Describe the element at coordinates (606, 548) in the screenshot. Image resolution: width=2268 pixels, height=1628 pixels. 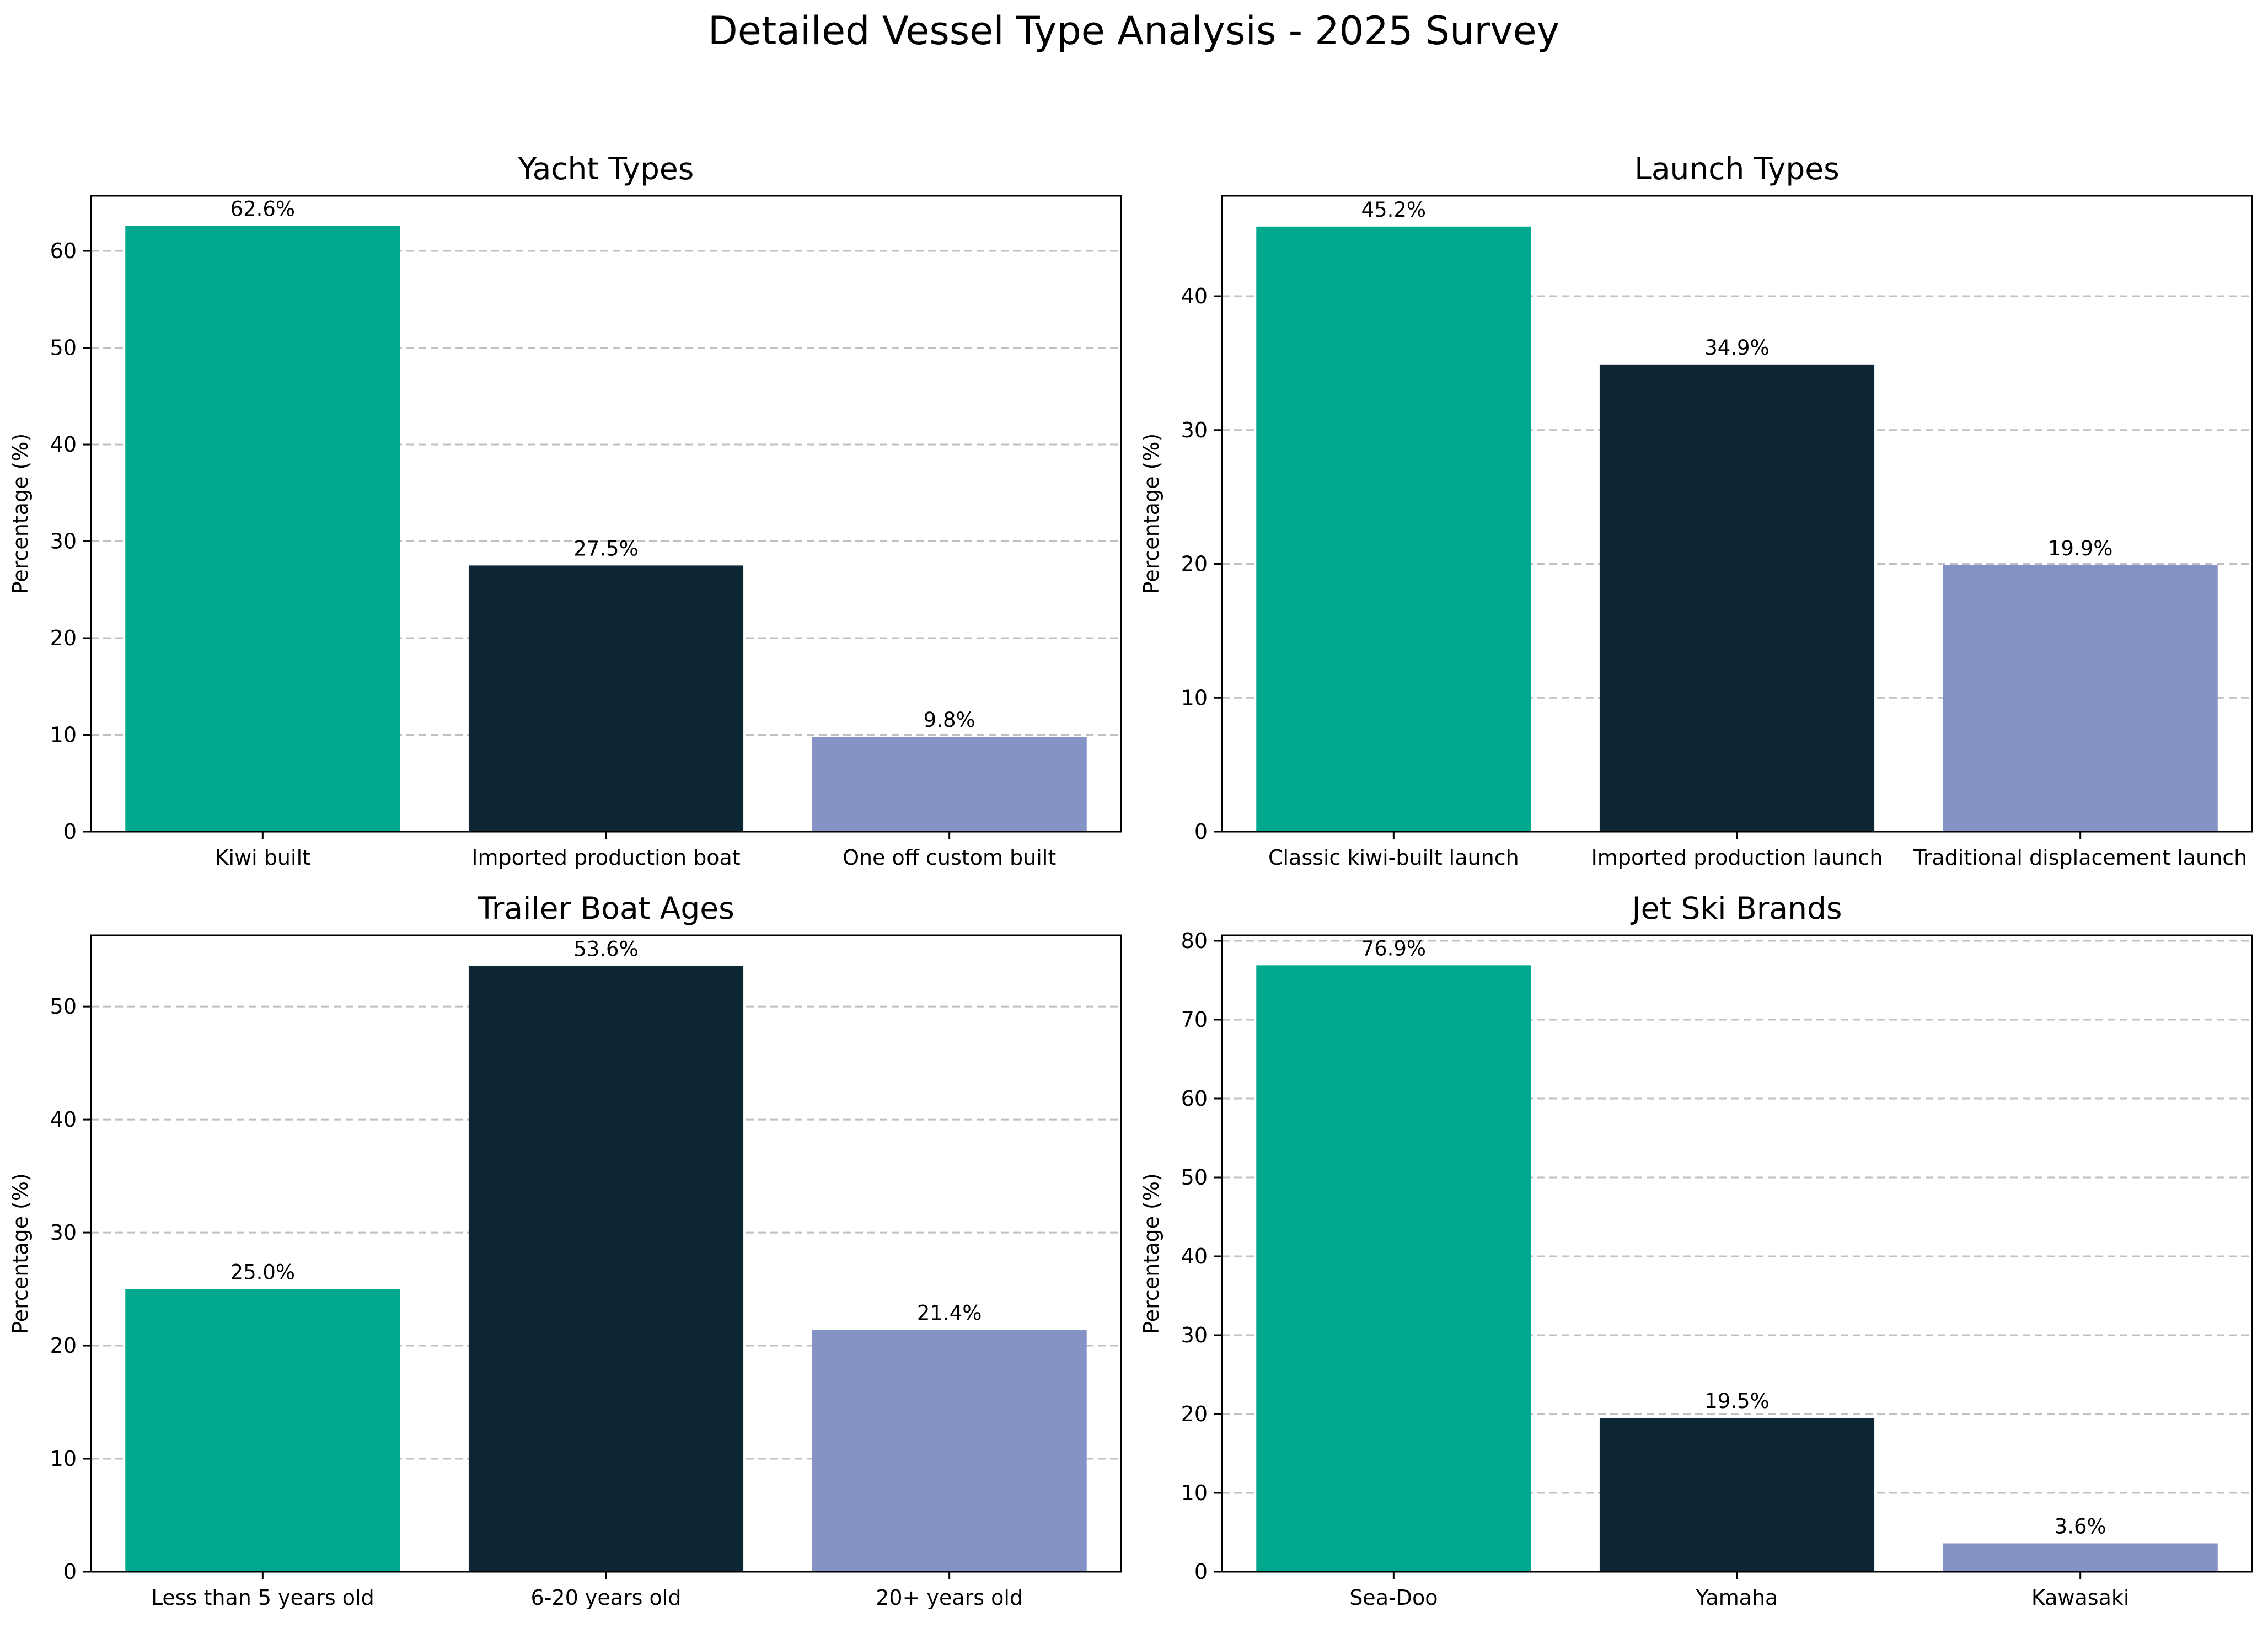
I see `bar-value-label: 27.5%` at that location.